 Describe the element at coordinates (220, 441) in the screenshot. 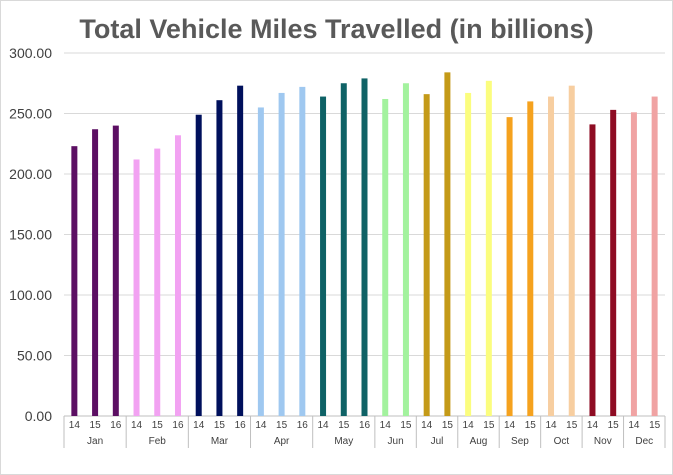

I see `x-month-label: Mar` at that location.